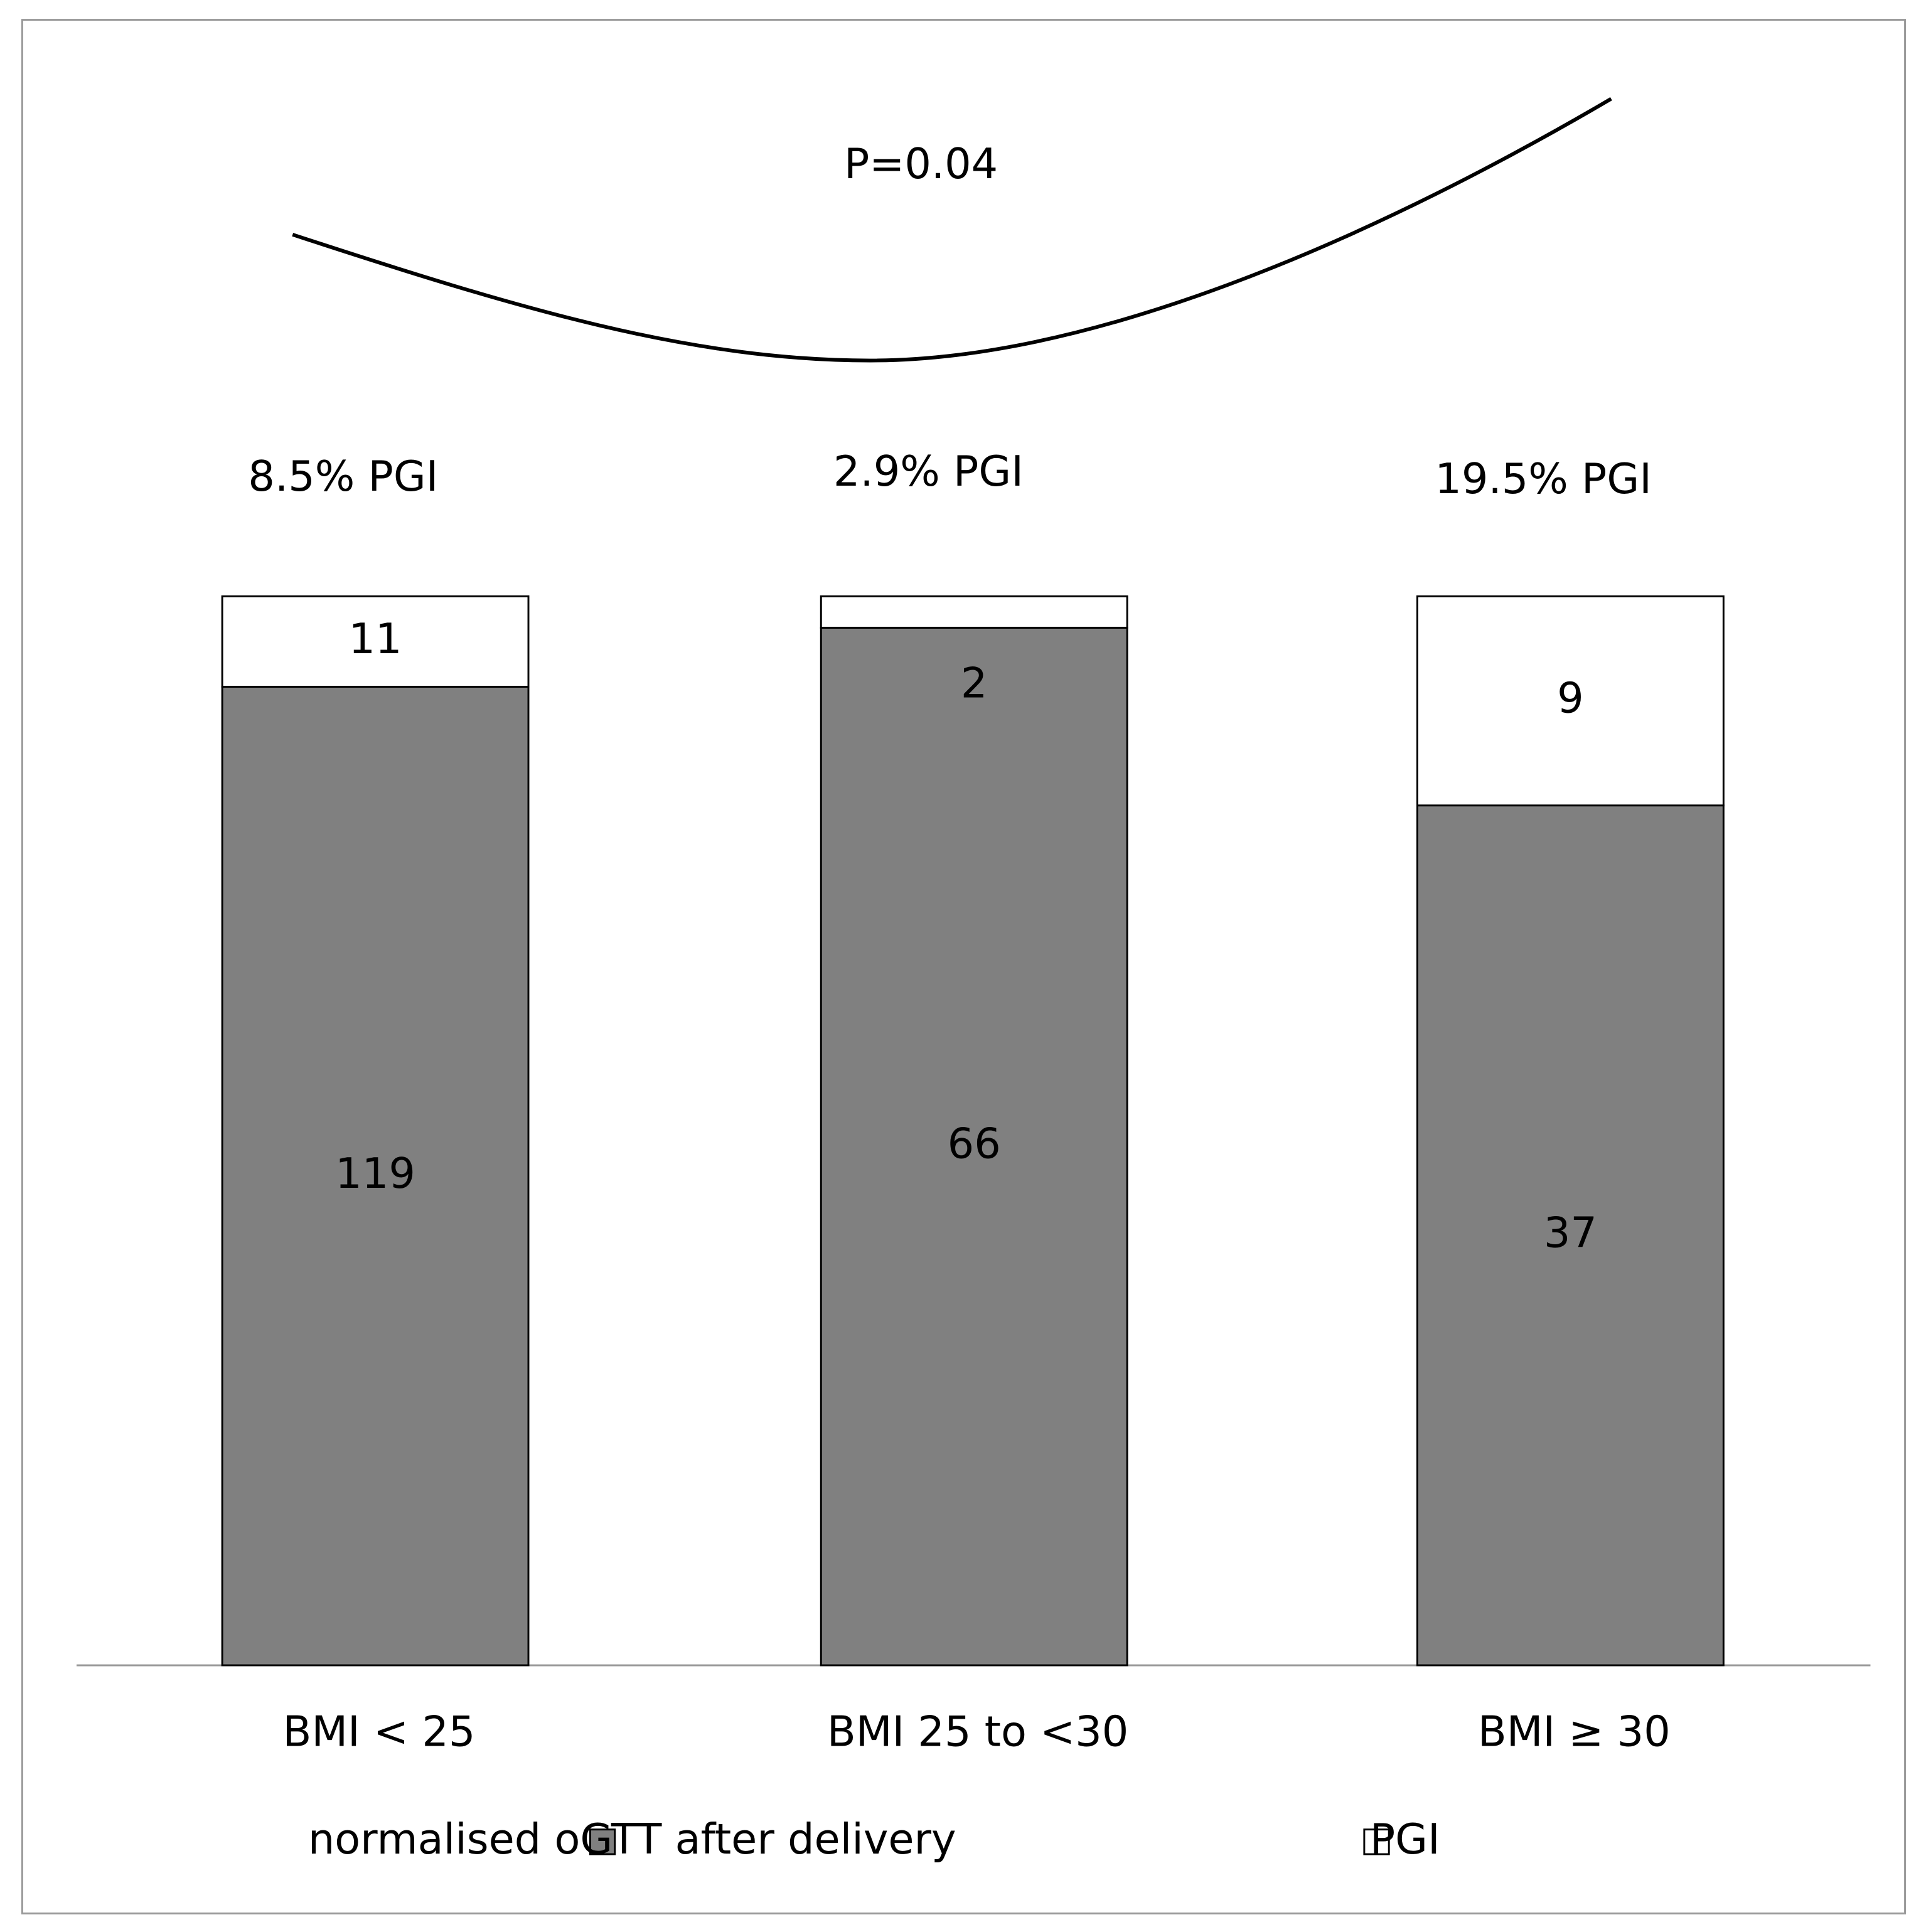  Describe the element at coordinates (1570, 698) in the screenshot. I see `data-label: 9` at that location.